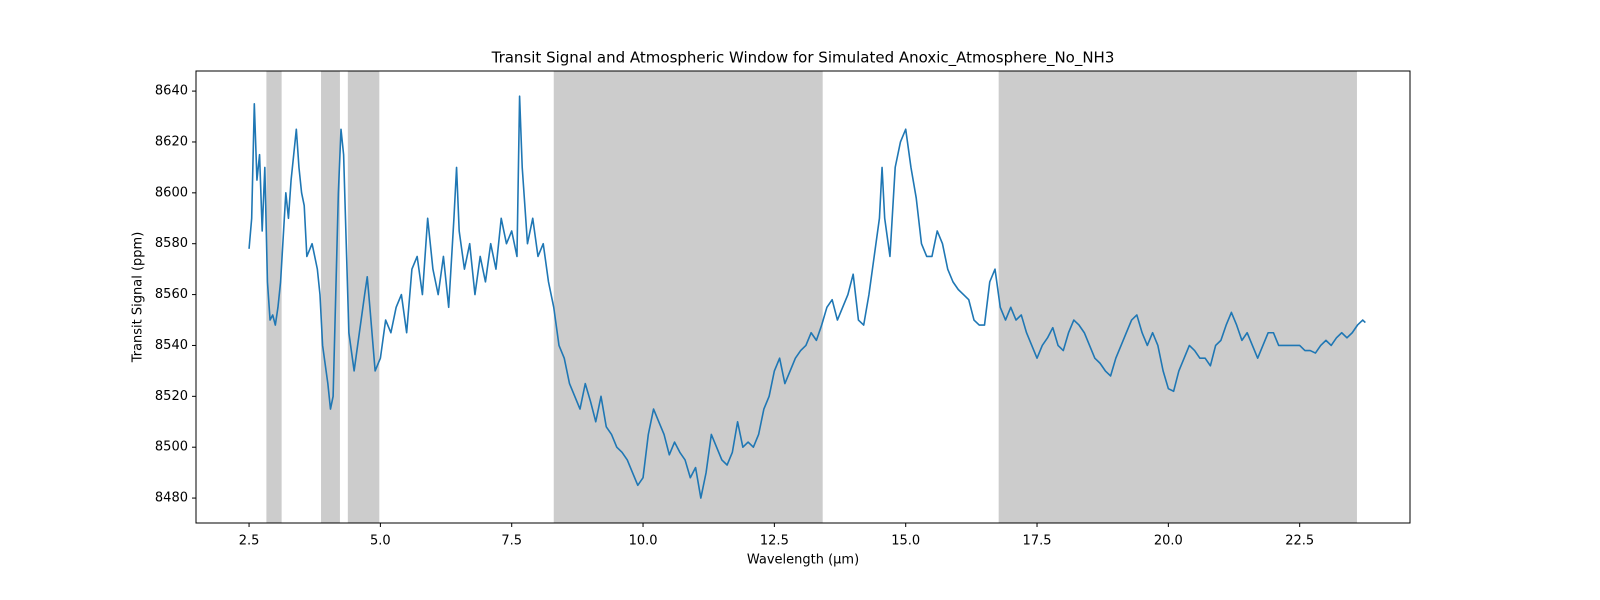 Image resolution: width=1600 pixels, height=600 pixels. I want to click on x-tick-label: 20.0, so click(1168, 541).